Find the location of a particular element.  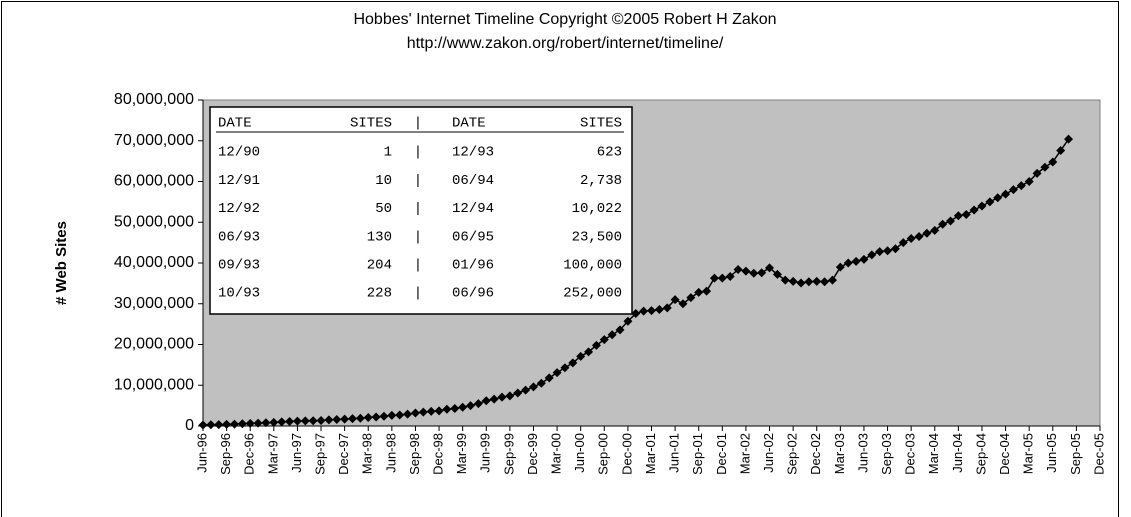

table-cell: 12/90 is located at coordinates (239, 153).